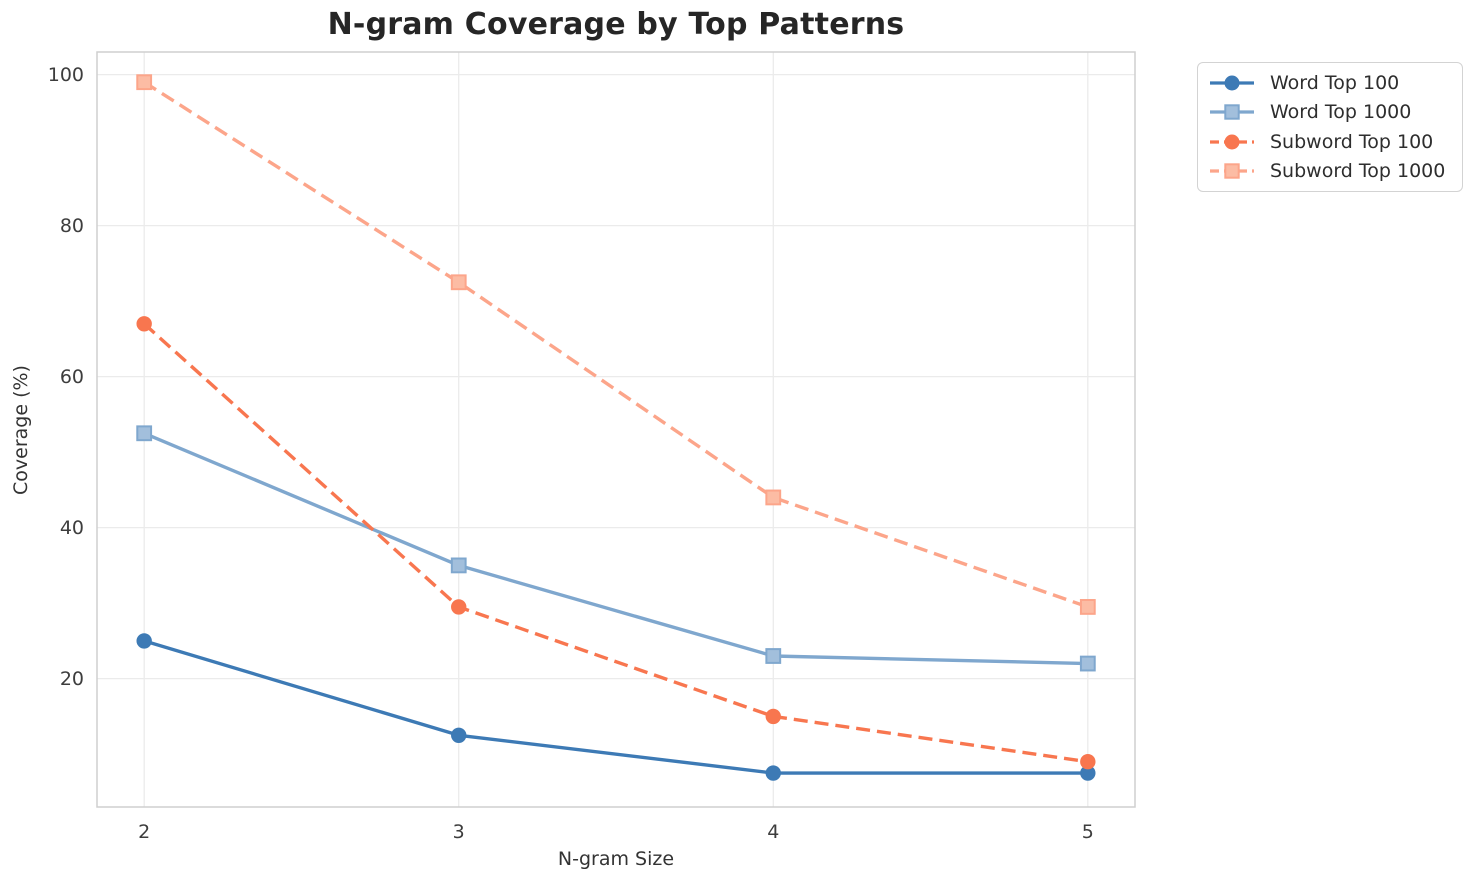 The height and width of the screenshot is (885, 1478). What do you see at coordinates (1088, 832) in the screenshot?
I see `svg-text: 5` at bounding box center [1088, 832].